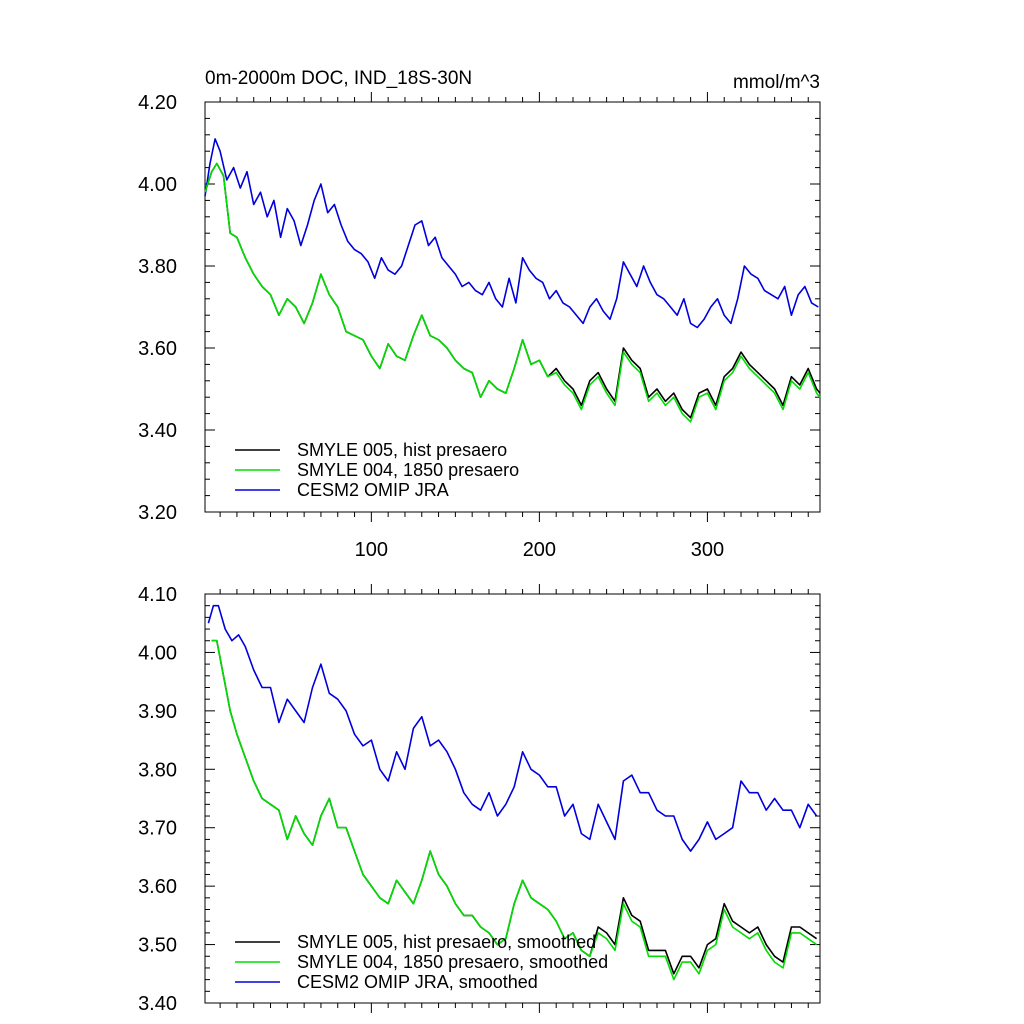 This screenshot has height=1024, width=1024. What do you see at coordinates (408, 470) in the screenshot?
I see `legend-label: SMYLE 004, 1850 presaero` at bounding box center [408, 470].